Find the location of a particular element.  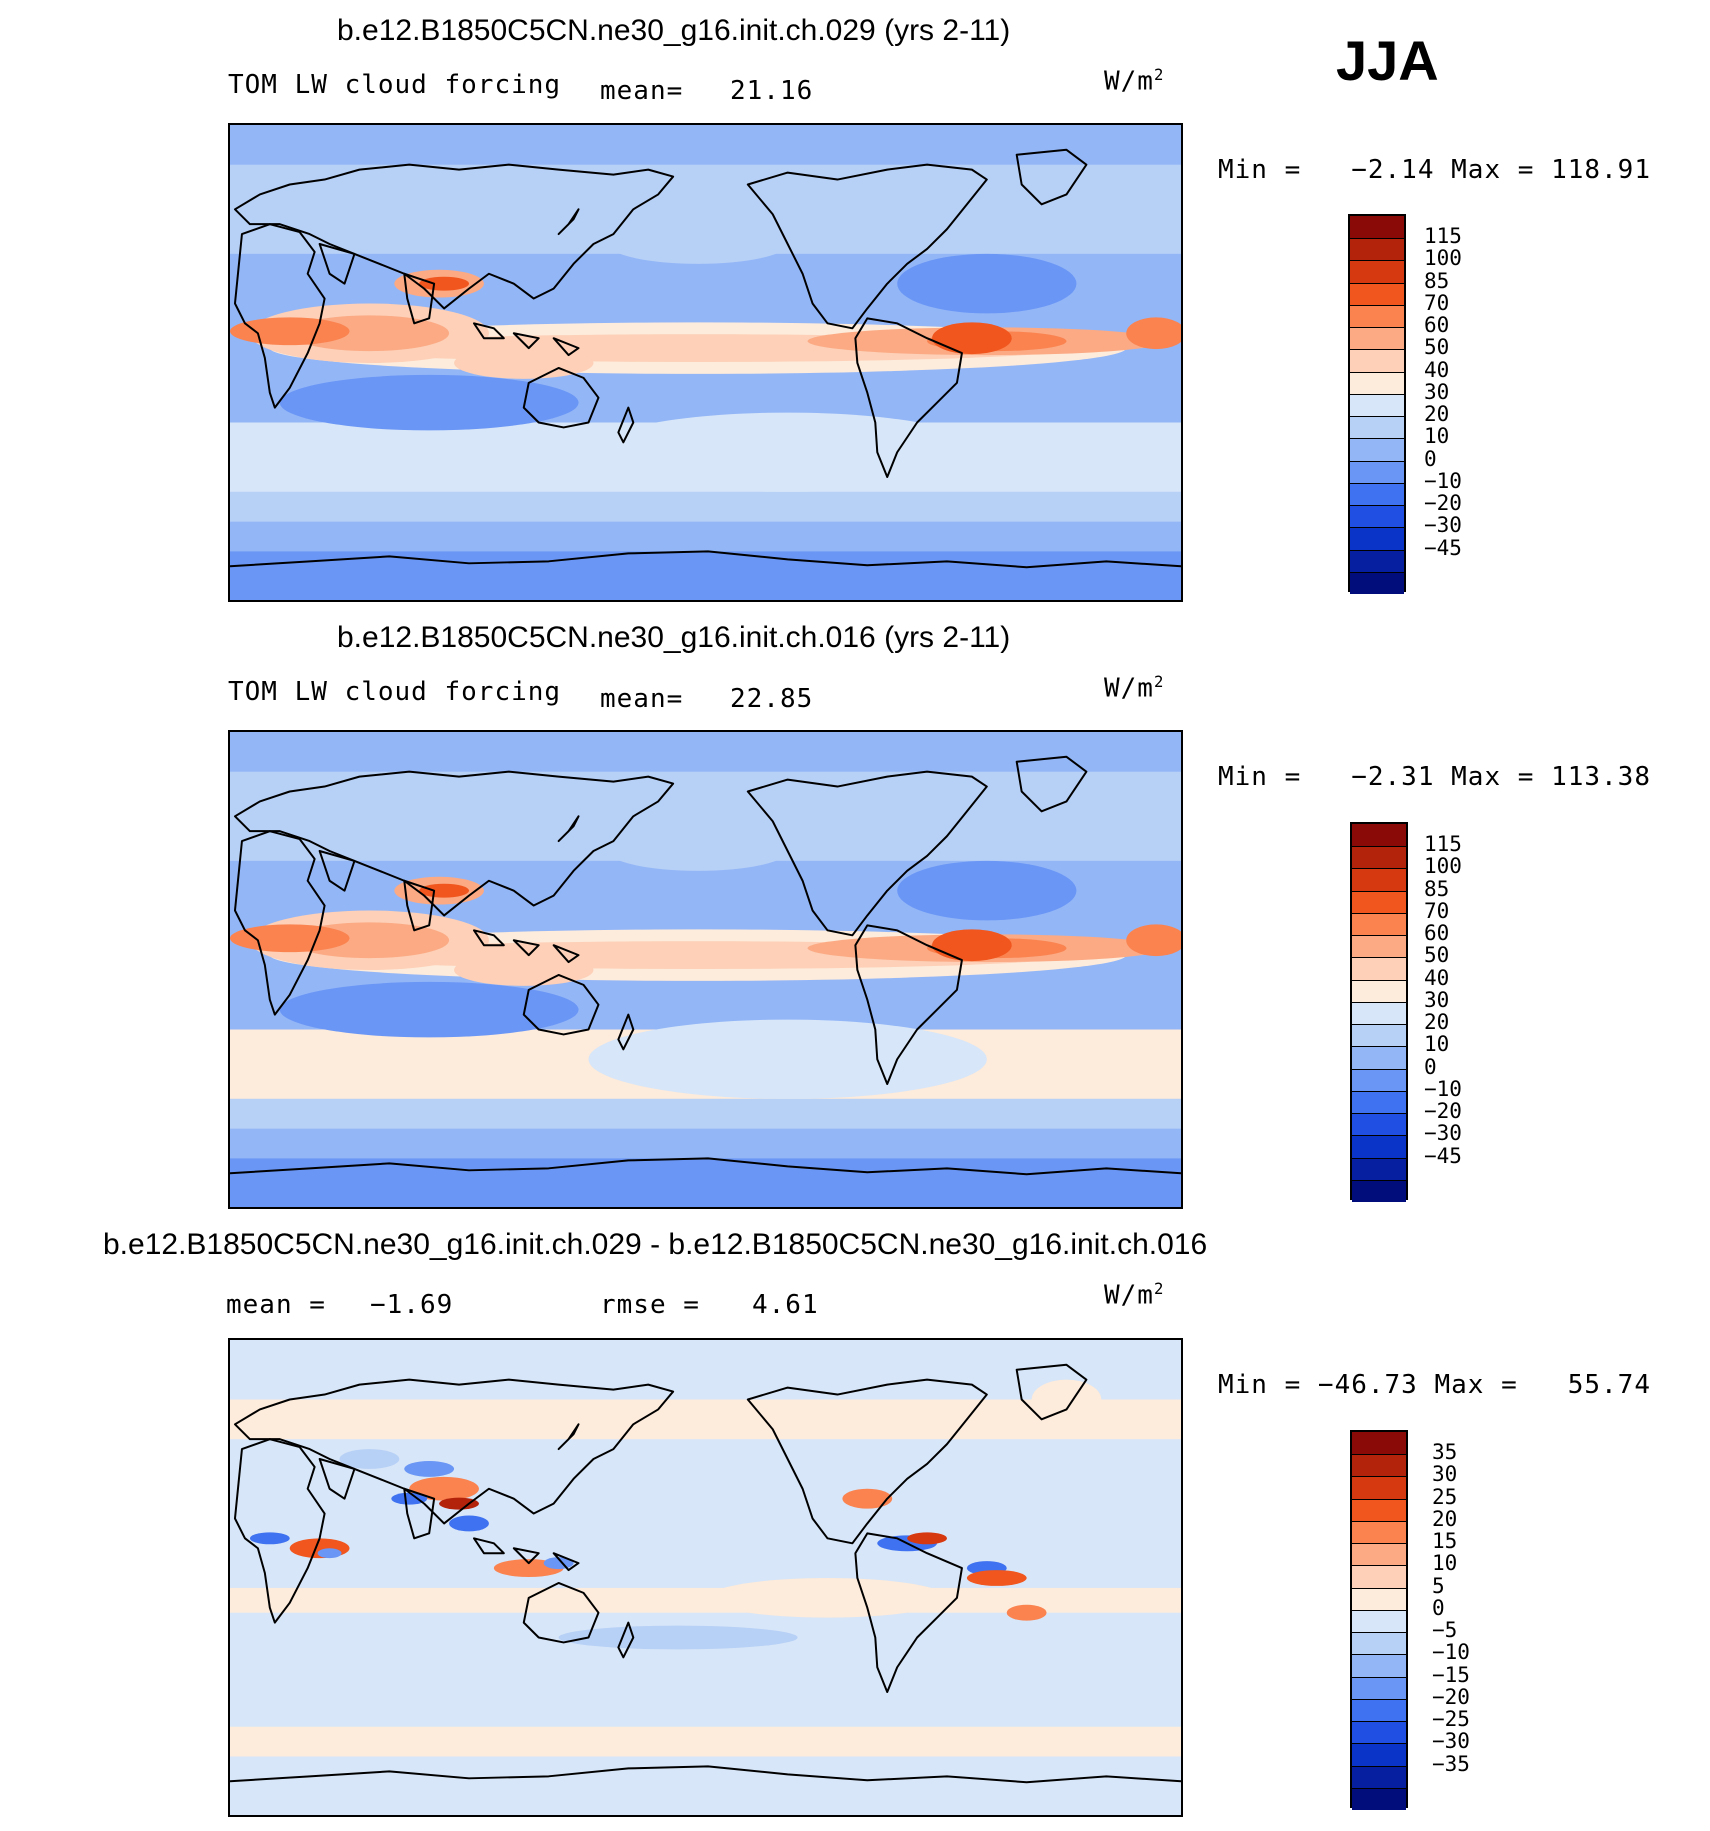

colorbar-tick-label: −45 is located at coordinates (1443, 1155).